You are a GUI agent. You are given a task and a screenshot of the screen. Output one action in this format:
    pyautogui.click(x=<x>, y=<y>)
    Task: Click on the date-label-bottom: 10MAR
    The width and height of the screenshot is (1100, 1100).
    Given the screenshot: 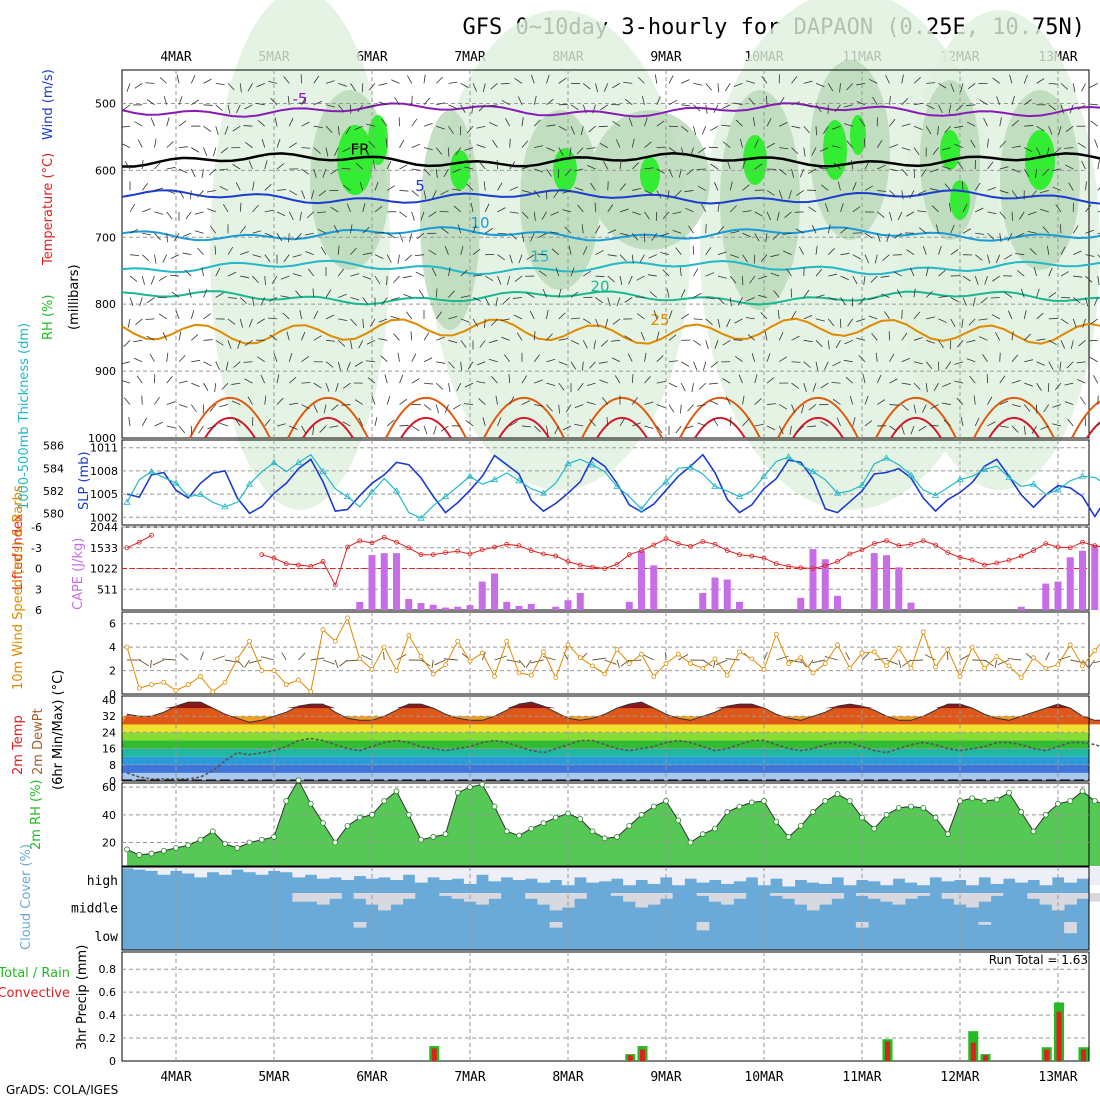 What is the action you would take?
    pyautogui.click(x=763, y=1077)
    